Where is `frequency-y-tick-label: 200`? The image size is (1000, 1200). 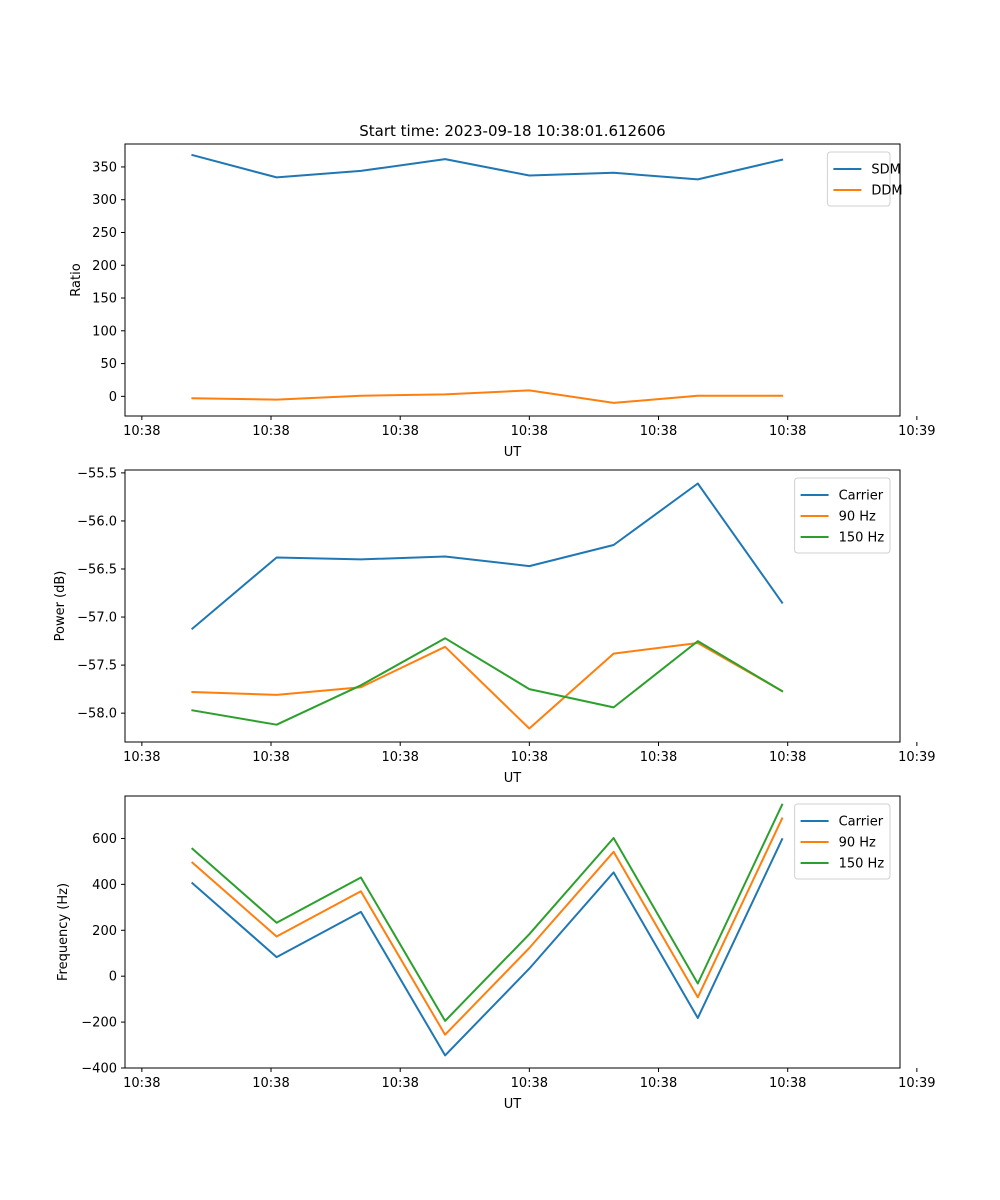
frequency-y-tick-label: 200 is located at coordinates (104, 931).